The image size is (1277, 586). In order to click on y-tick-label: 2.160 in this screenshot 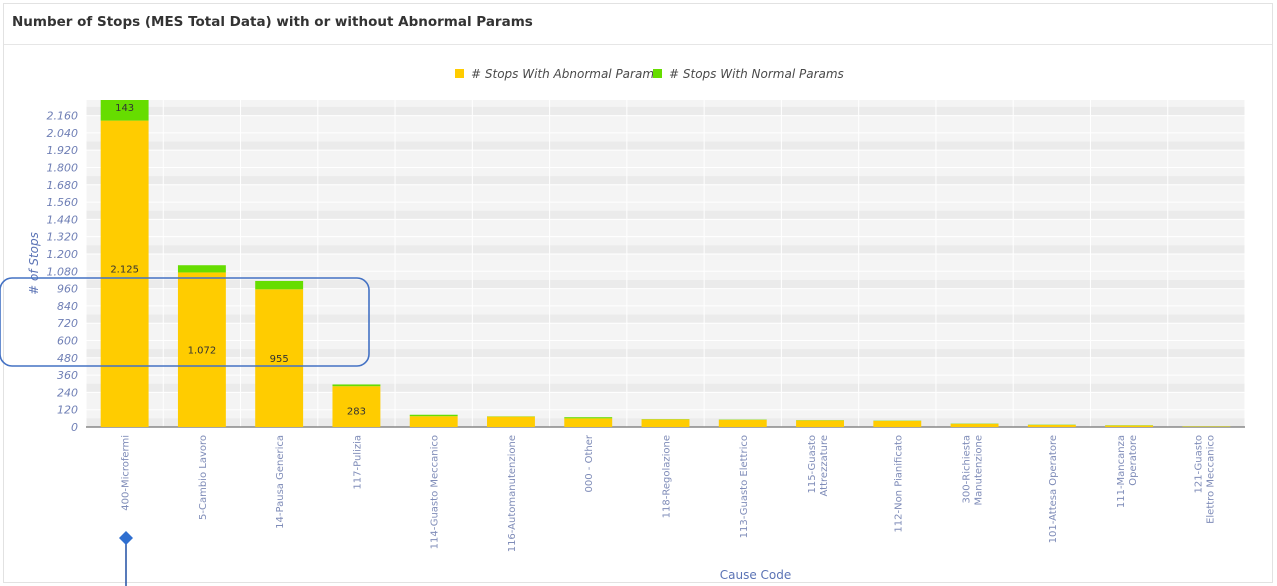, I will do `click(63, 116)`.